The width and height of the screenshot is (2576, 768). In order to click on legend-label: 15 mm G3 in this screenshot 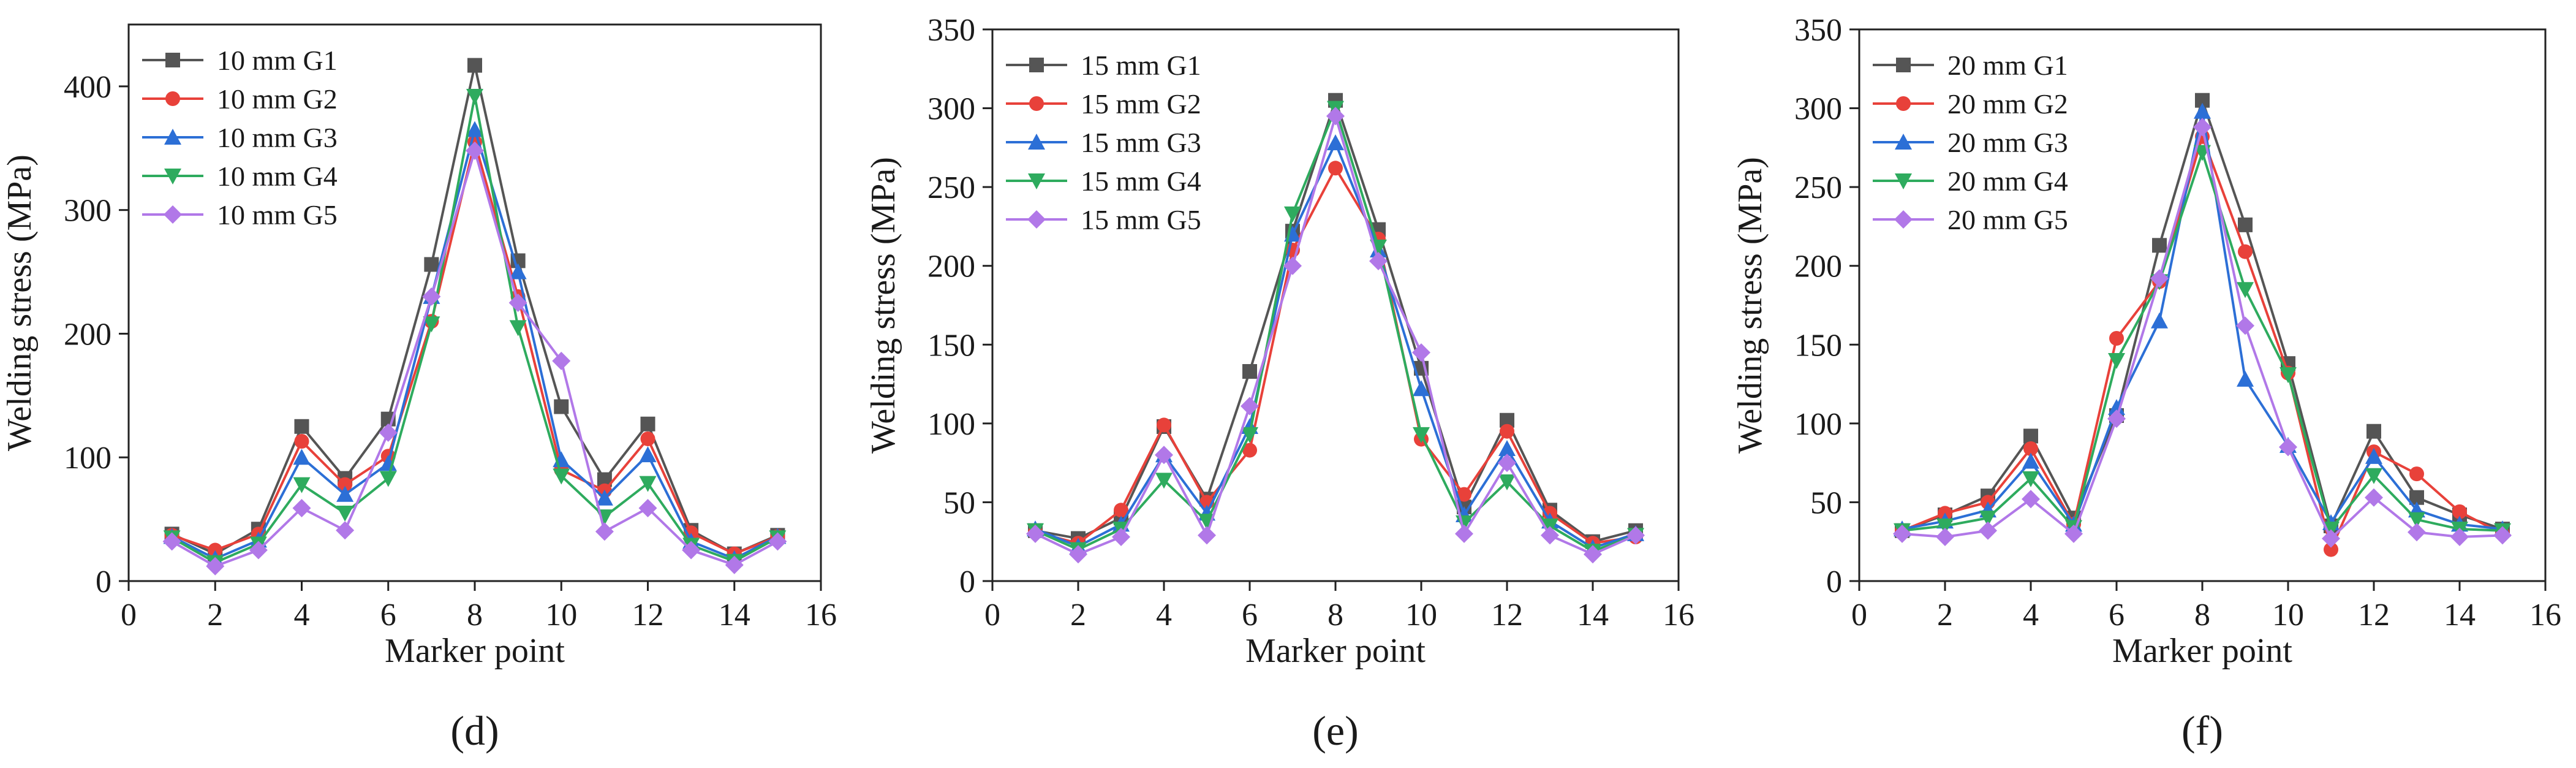, I will do `click(1141, 142)`.